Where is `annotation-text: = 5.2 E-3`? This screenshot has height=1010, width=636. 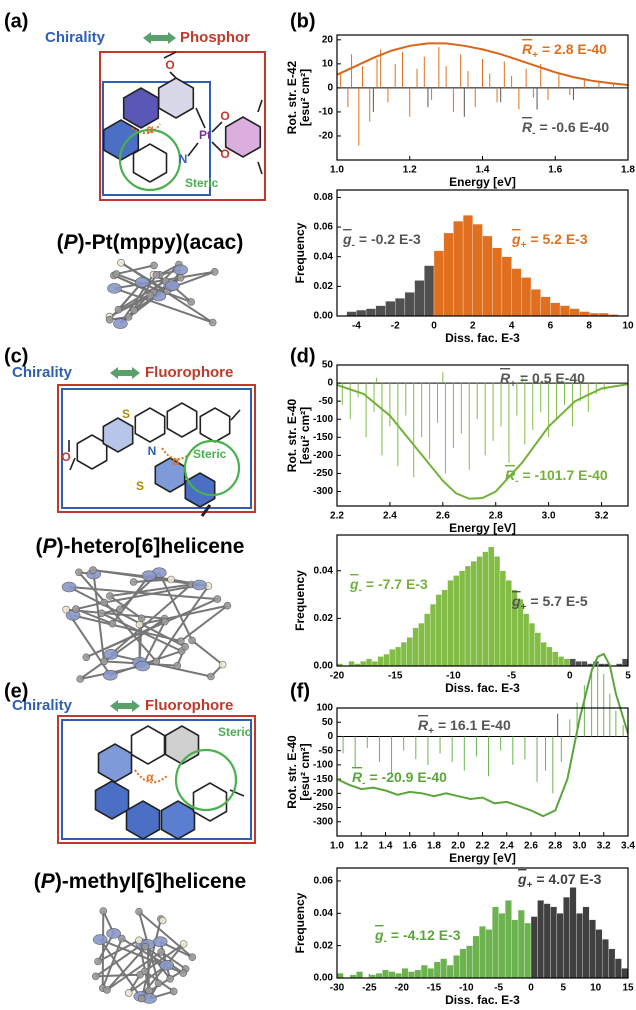
annotation-text: = 5.2 E-3 is located at coordinates (558, 239).